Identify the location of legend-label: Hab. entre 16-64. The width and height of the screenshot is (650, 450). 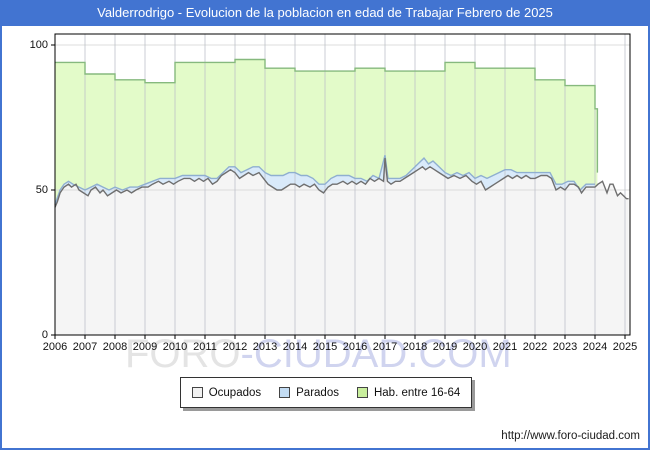
(417, 392).